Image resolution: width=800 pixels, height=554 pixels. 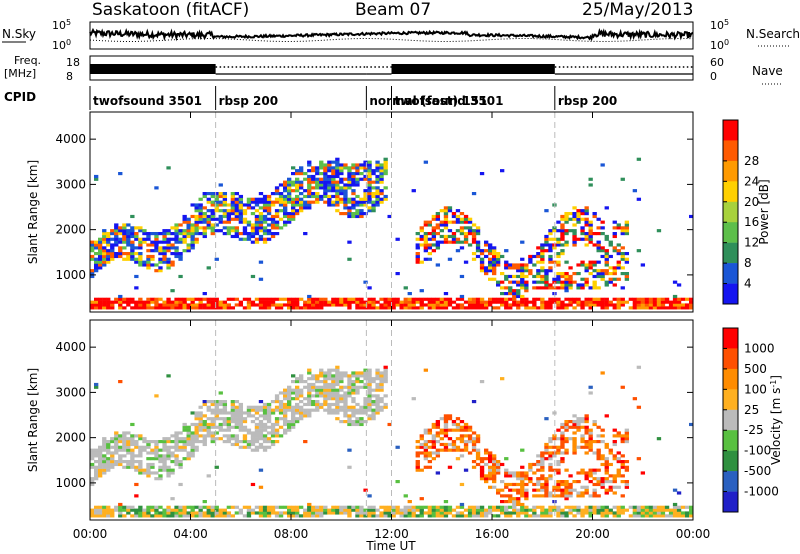 What do you see at coordinates (70, 483) in the screenshot?
I see `y-tick-label: 1000` at bounding box center [70, 483].